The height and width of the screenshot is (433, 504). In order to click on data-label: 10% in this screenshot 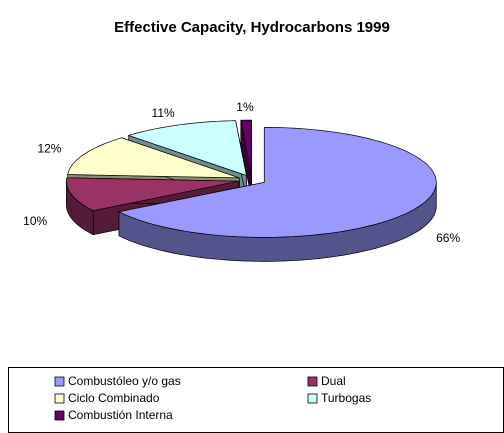, I will do `click(35, 221)`.